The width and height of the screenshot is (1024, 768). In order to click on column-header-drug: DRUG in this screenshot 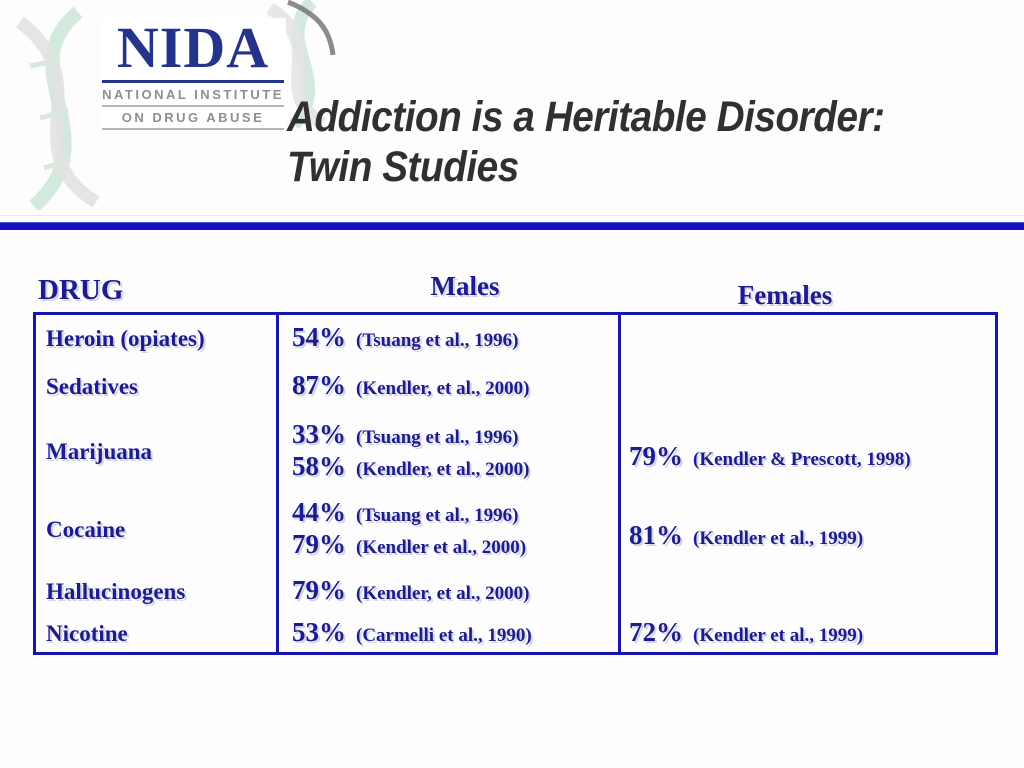, I will do `click(81, 290)`.